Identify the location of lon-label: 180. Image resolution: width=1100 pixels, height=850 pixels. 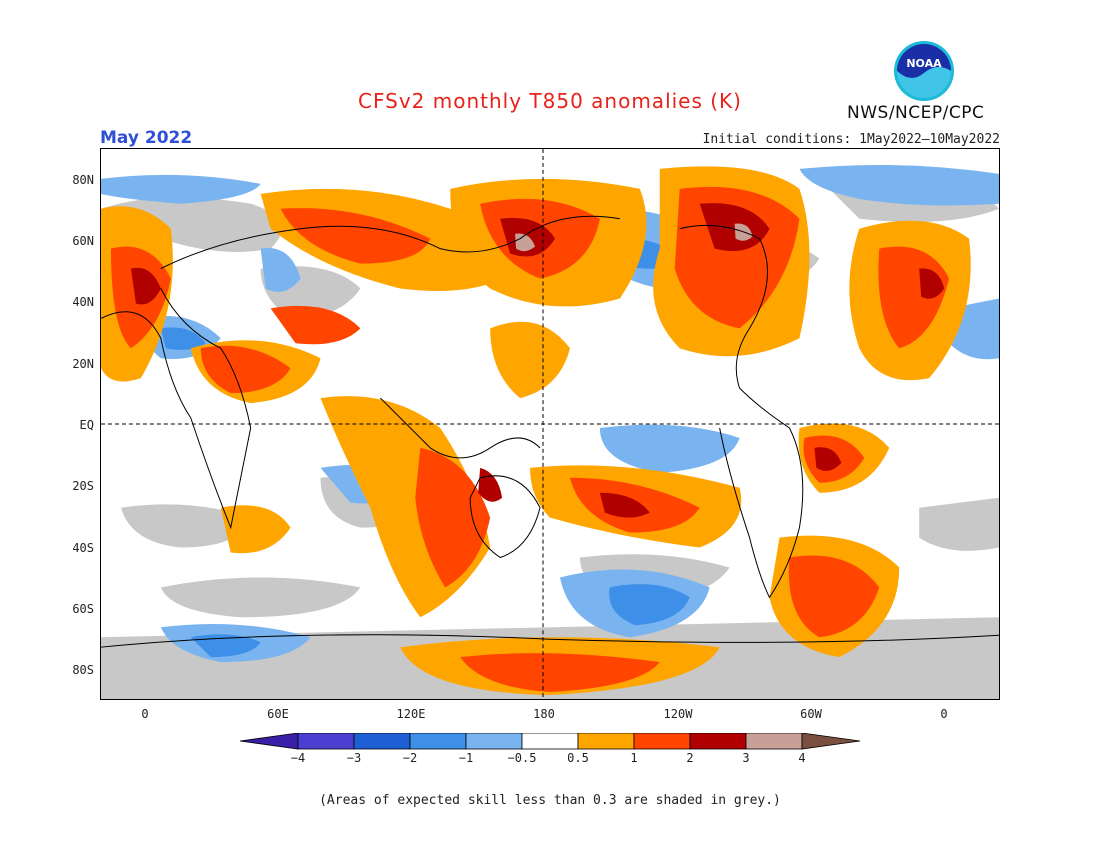
(544, 714).